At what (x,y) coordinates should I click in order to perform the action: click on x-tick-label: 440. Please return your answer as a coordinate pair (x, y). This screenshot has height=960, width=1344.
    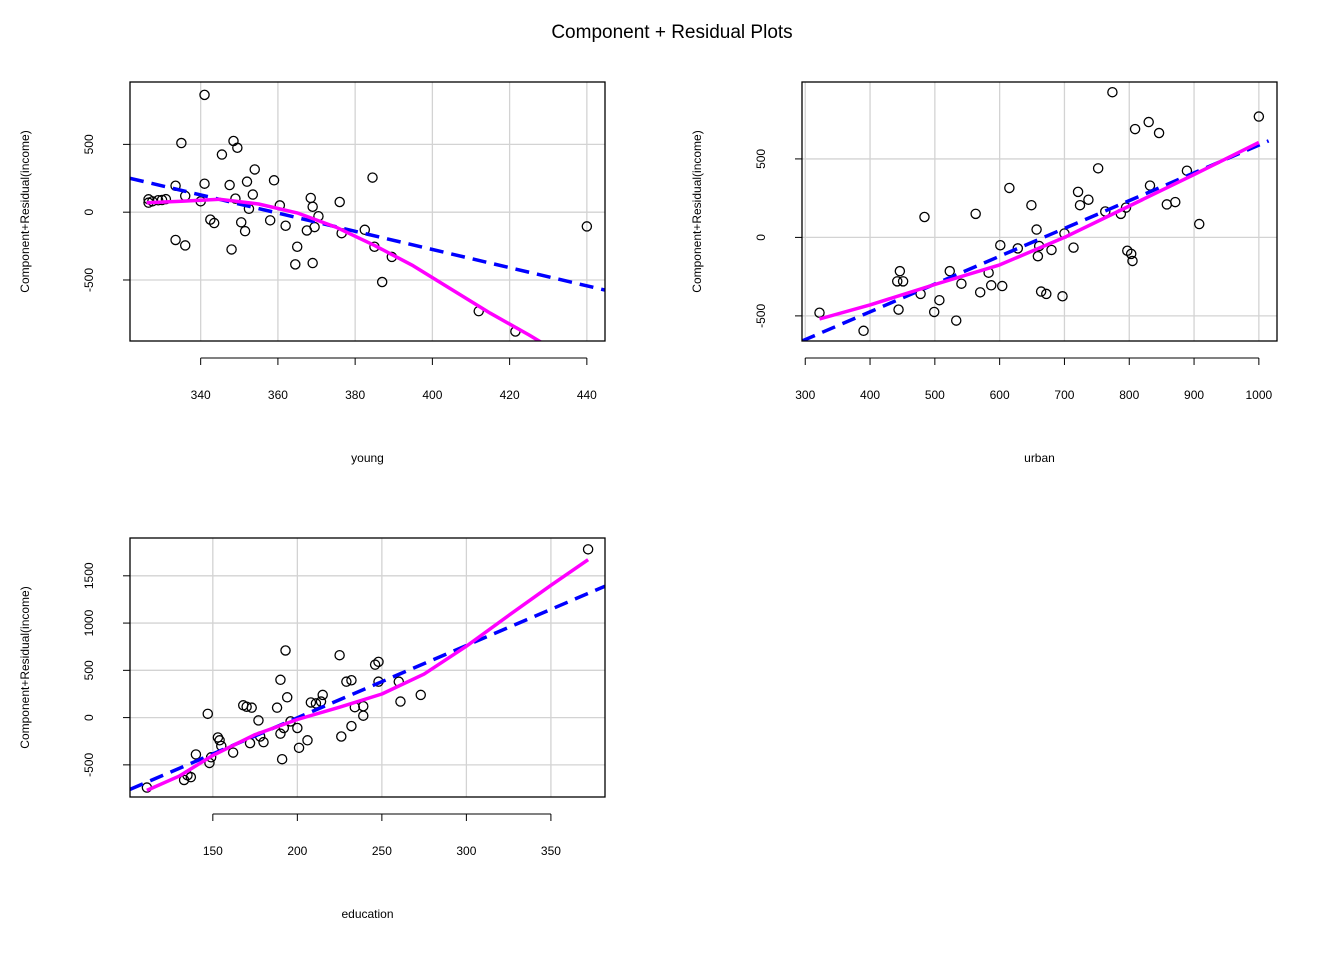
    Looking at the image, I should click on (587, 395).